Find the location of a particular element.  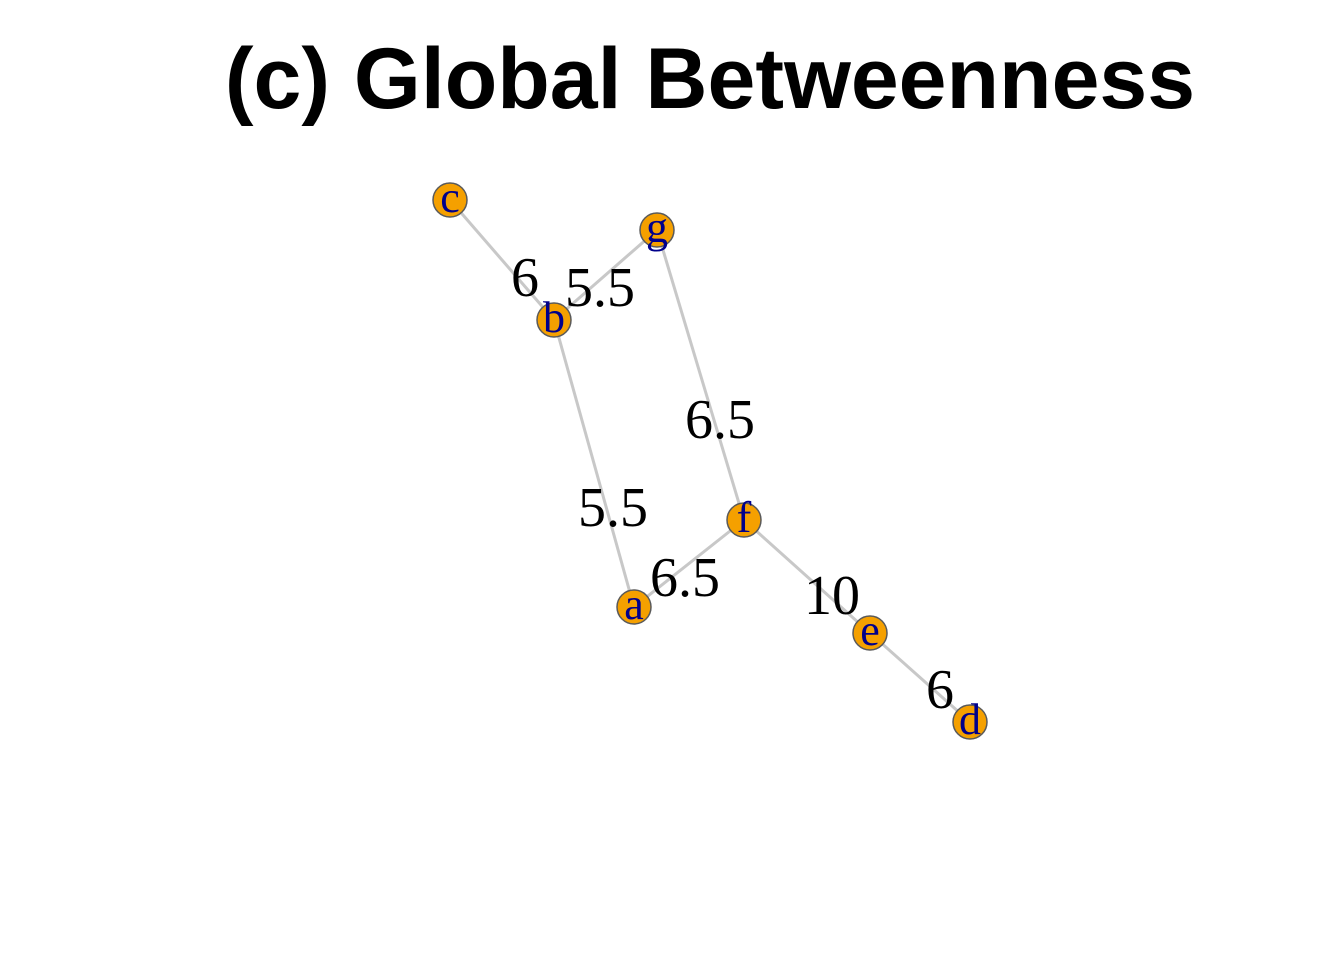

edge-g-f is located at coordinates (700, 375).